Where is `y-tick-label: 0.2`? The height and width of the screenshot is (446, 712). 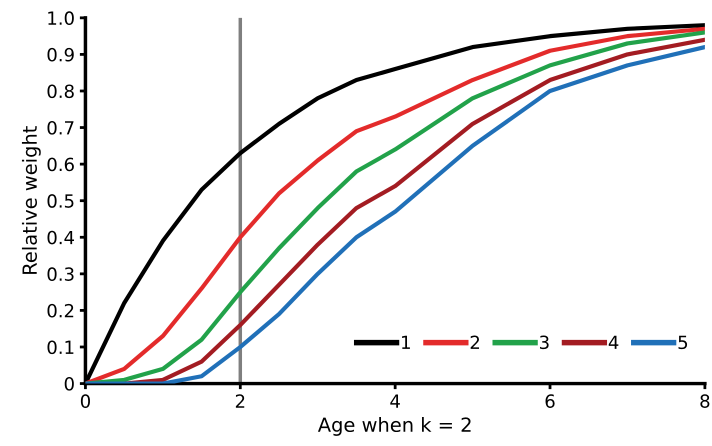 y-tick-label: 0.2 is located at coordinates (61, 311).